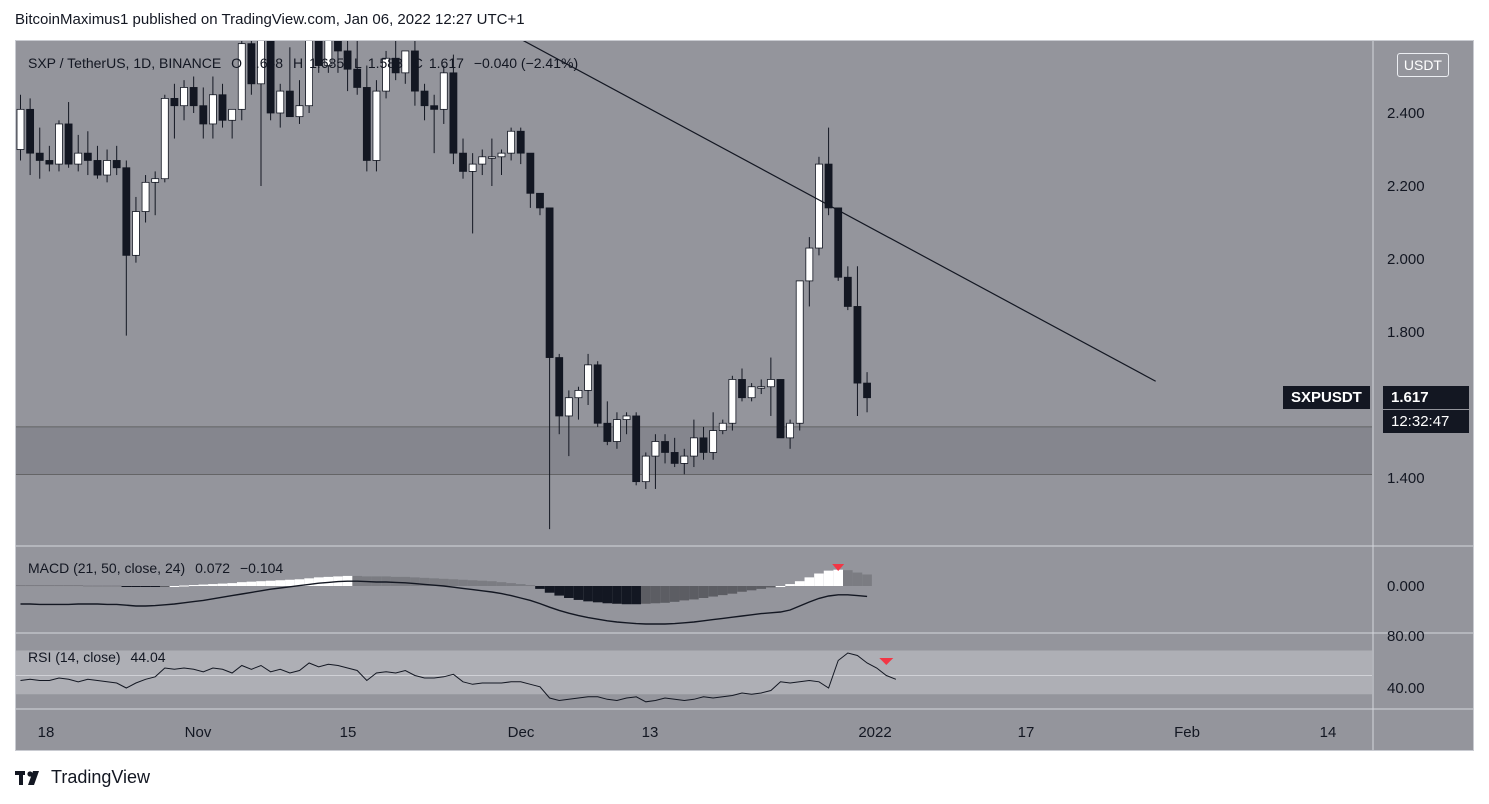 The image size is (1489, 804). What do you see at coordinates (107, 568) in the screenshot?
I see `macd-name: MACD (21, 50, close, 24)` at bounding box center [107, 568].